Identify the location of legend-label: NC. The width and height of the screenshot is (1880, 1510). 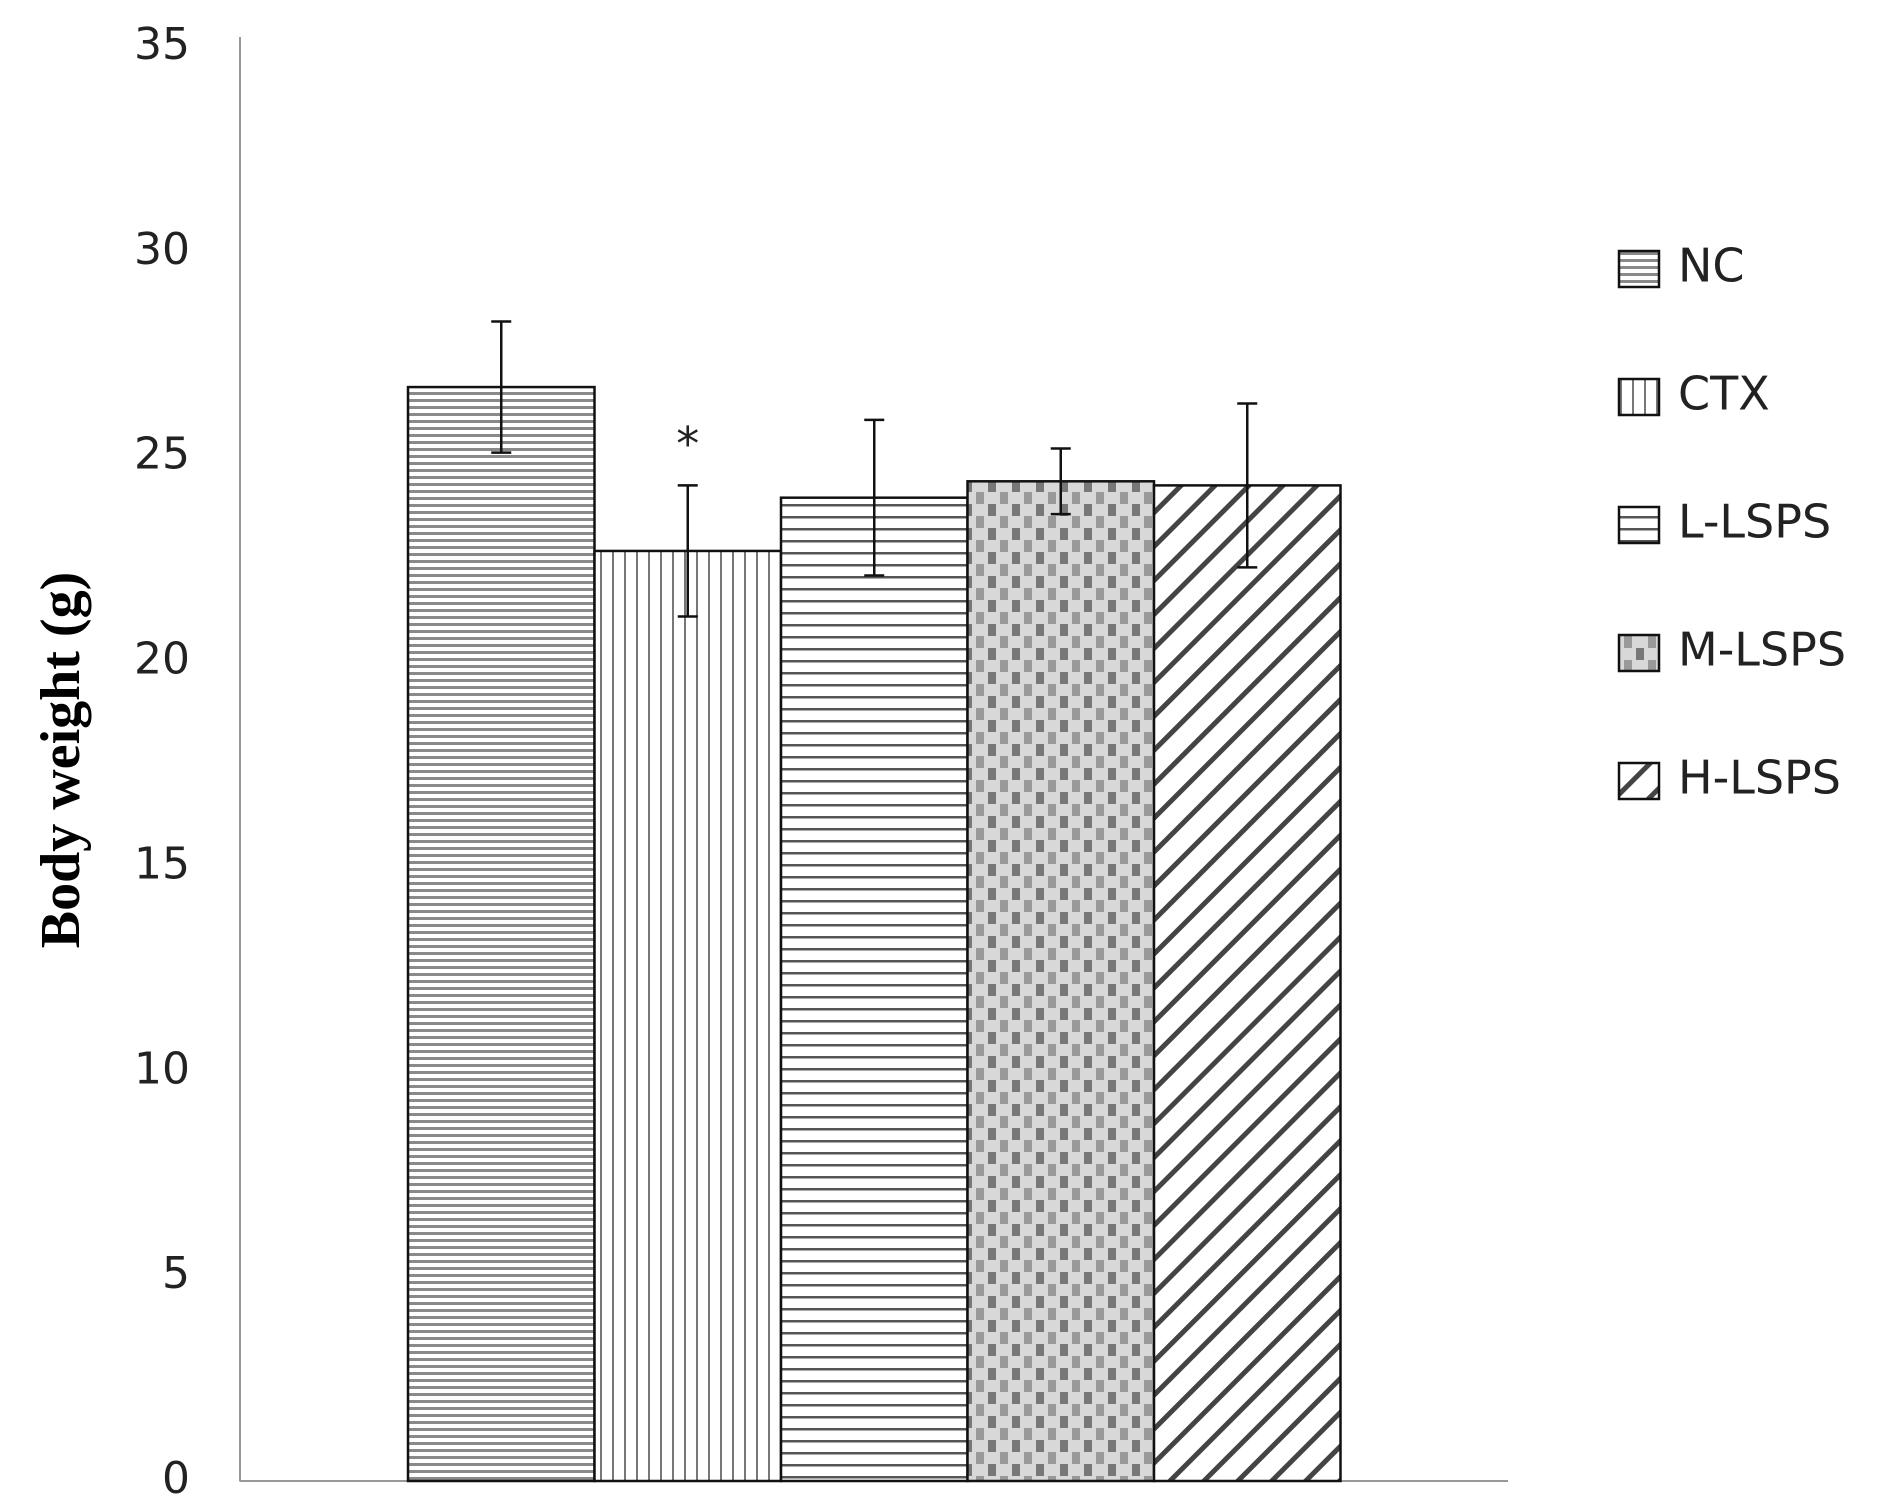
(1711, 266).